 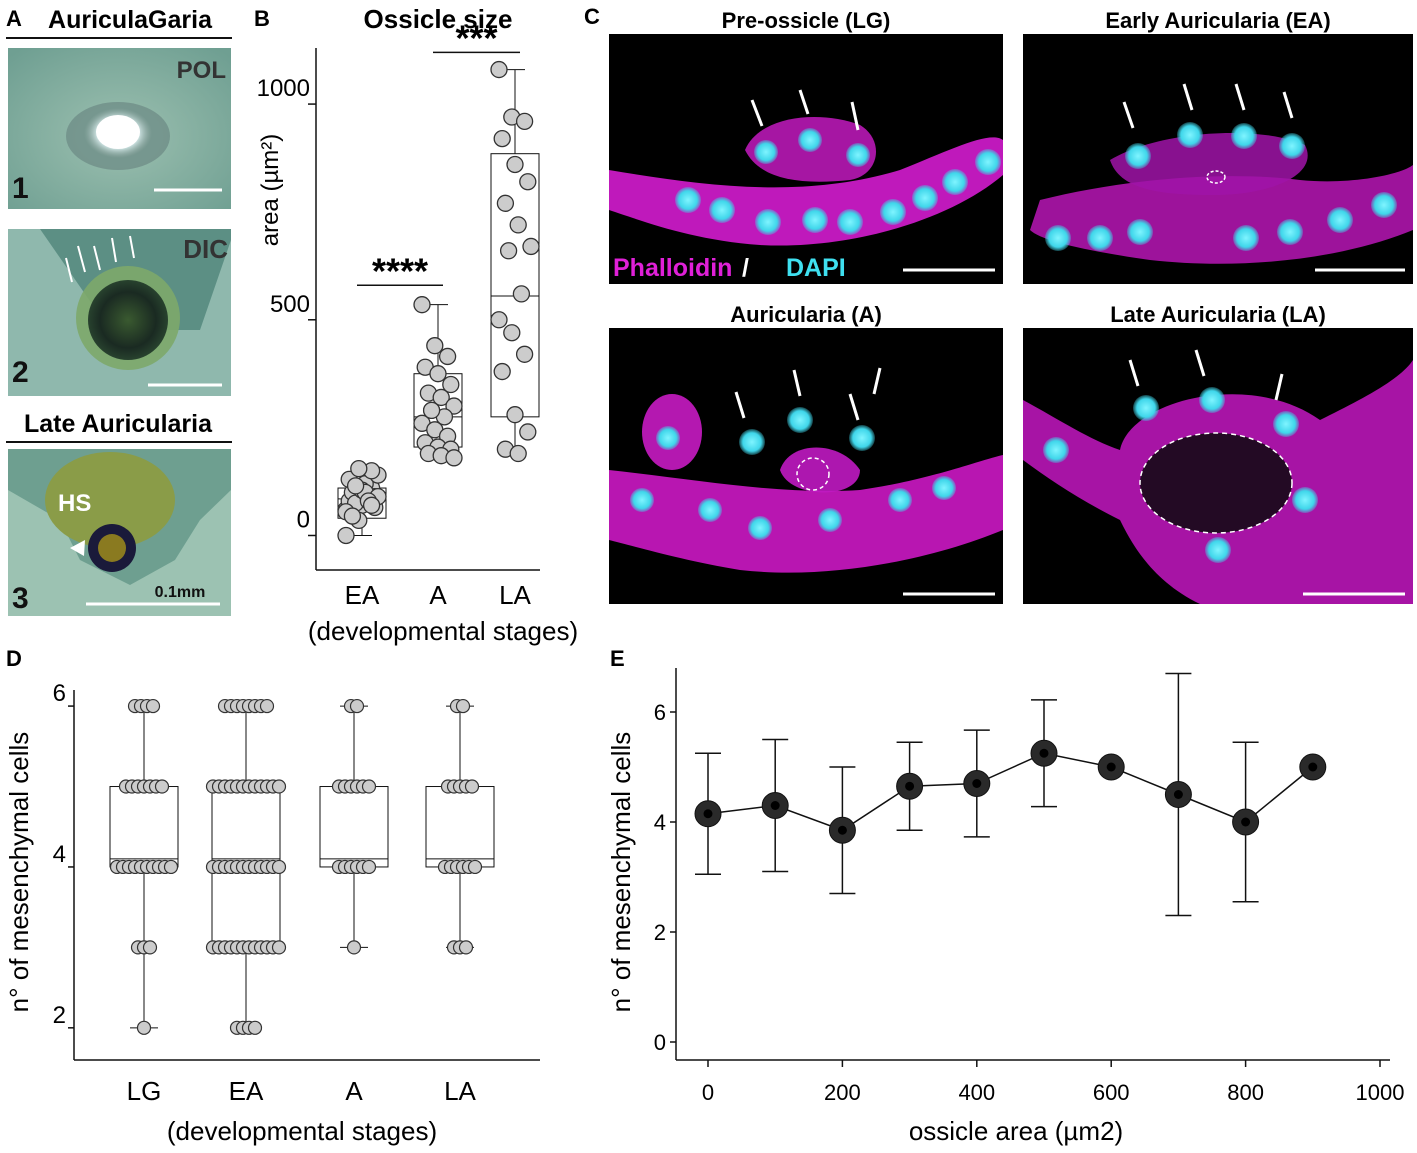 I want to click on chart-e-xtick-label: 800, so click(x=1245, y=1092).